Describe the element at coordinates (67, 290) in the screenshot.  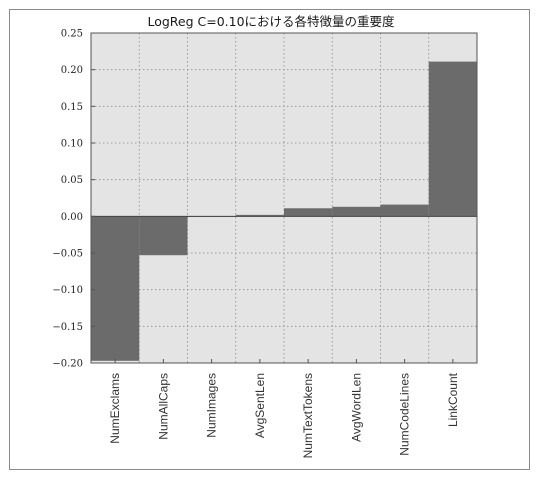
I see `y-tick-label: −0.10` at that location.